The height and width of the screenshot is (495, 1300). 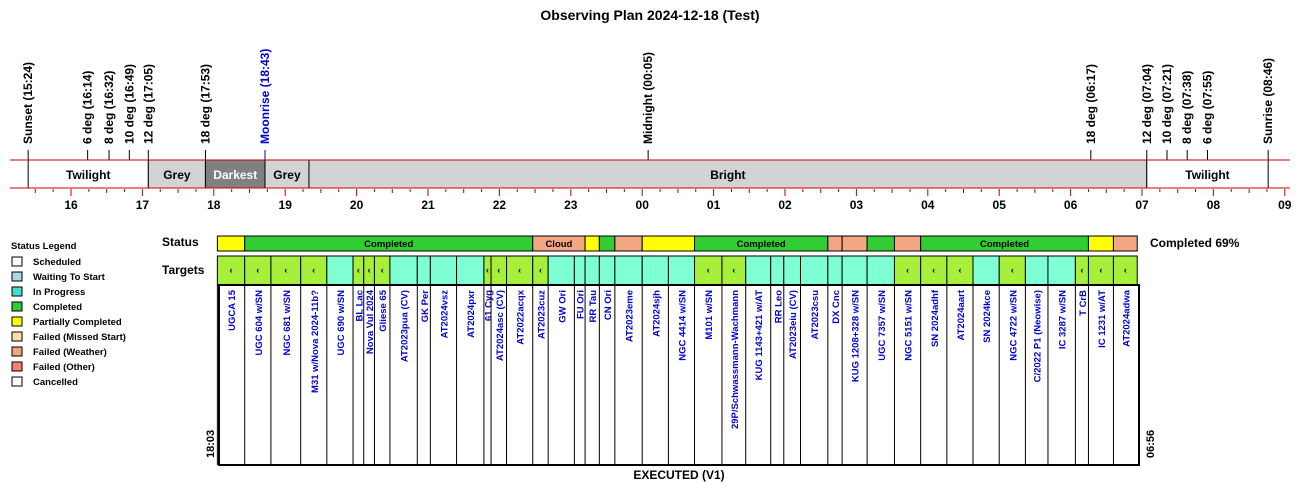 I want to click on target-name: C/2022 P1 (Neowise), so click(x=1038, y=336).